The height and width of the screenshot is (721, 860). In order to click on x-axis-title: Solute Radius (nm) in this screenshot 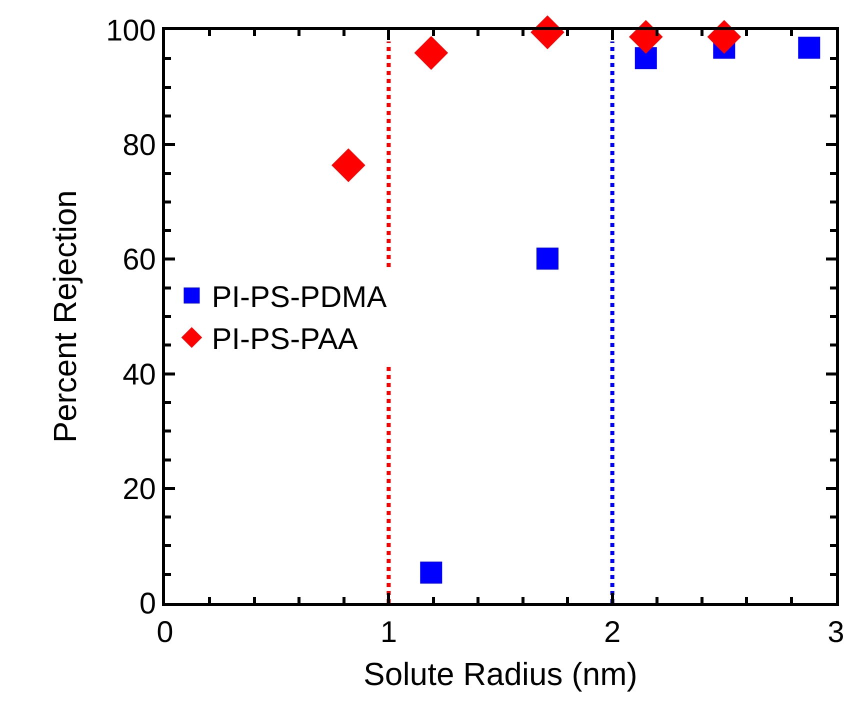, I will do `click(501, 674)`.